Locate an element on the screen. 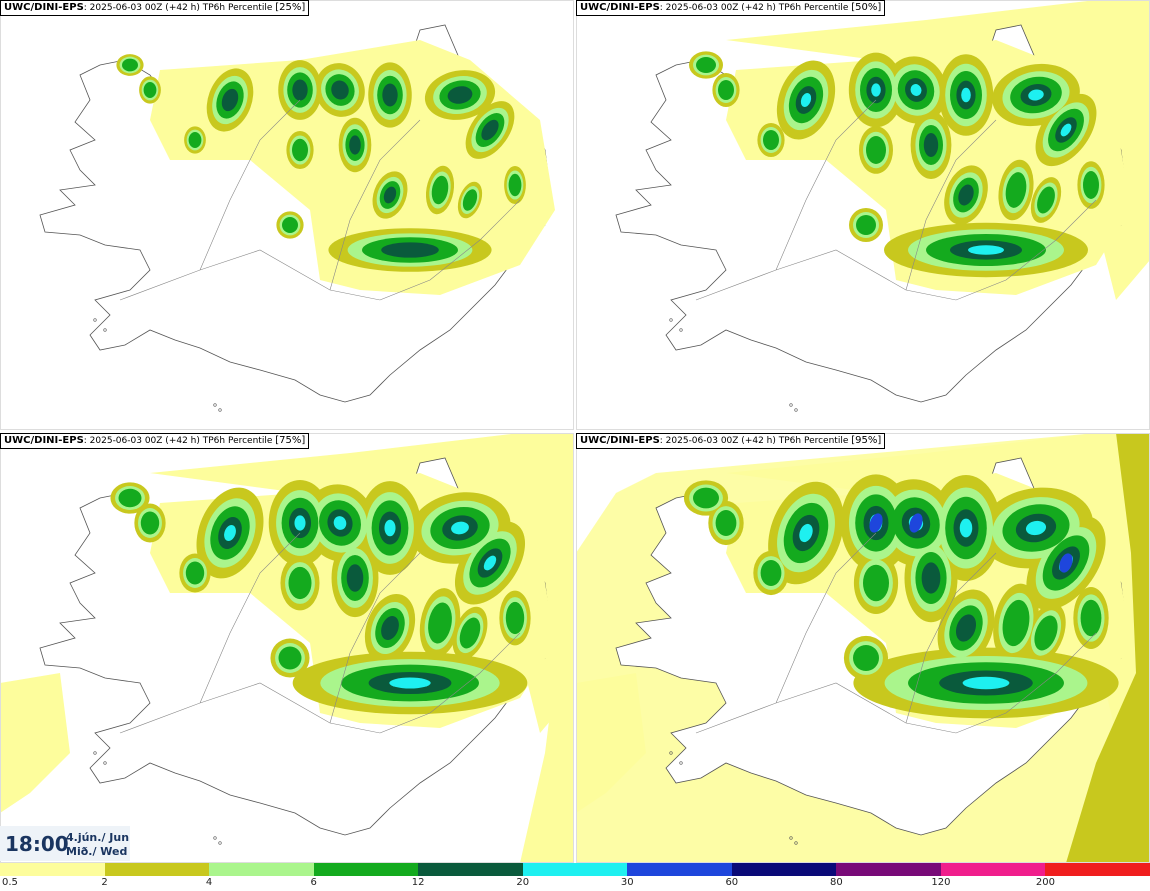  legend-label: 6 is located at coordinates (313, 882).